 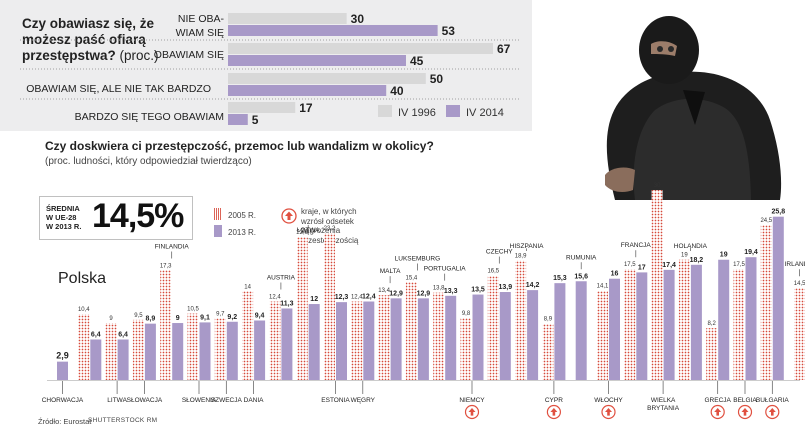 What do you see at coordinates (327, 221) in the screenshot?
I see `arrow-legend-line: wzrósł odsetek` at bounding box center [327, 221].